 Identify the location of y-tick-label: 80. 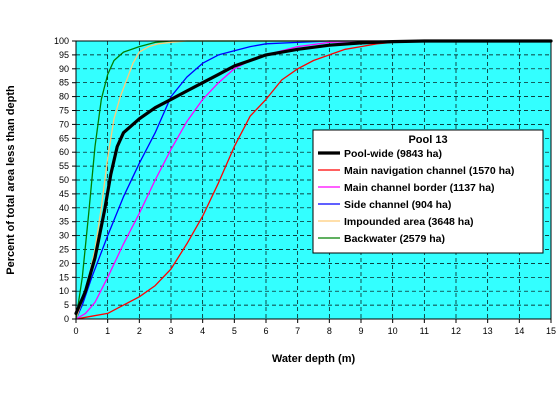
(64, 97).